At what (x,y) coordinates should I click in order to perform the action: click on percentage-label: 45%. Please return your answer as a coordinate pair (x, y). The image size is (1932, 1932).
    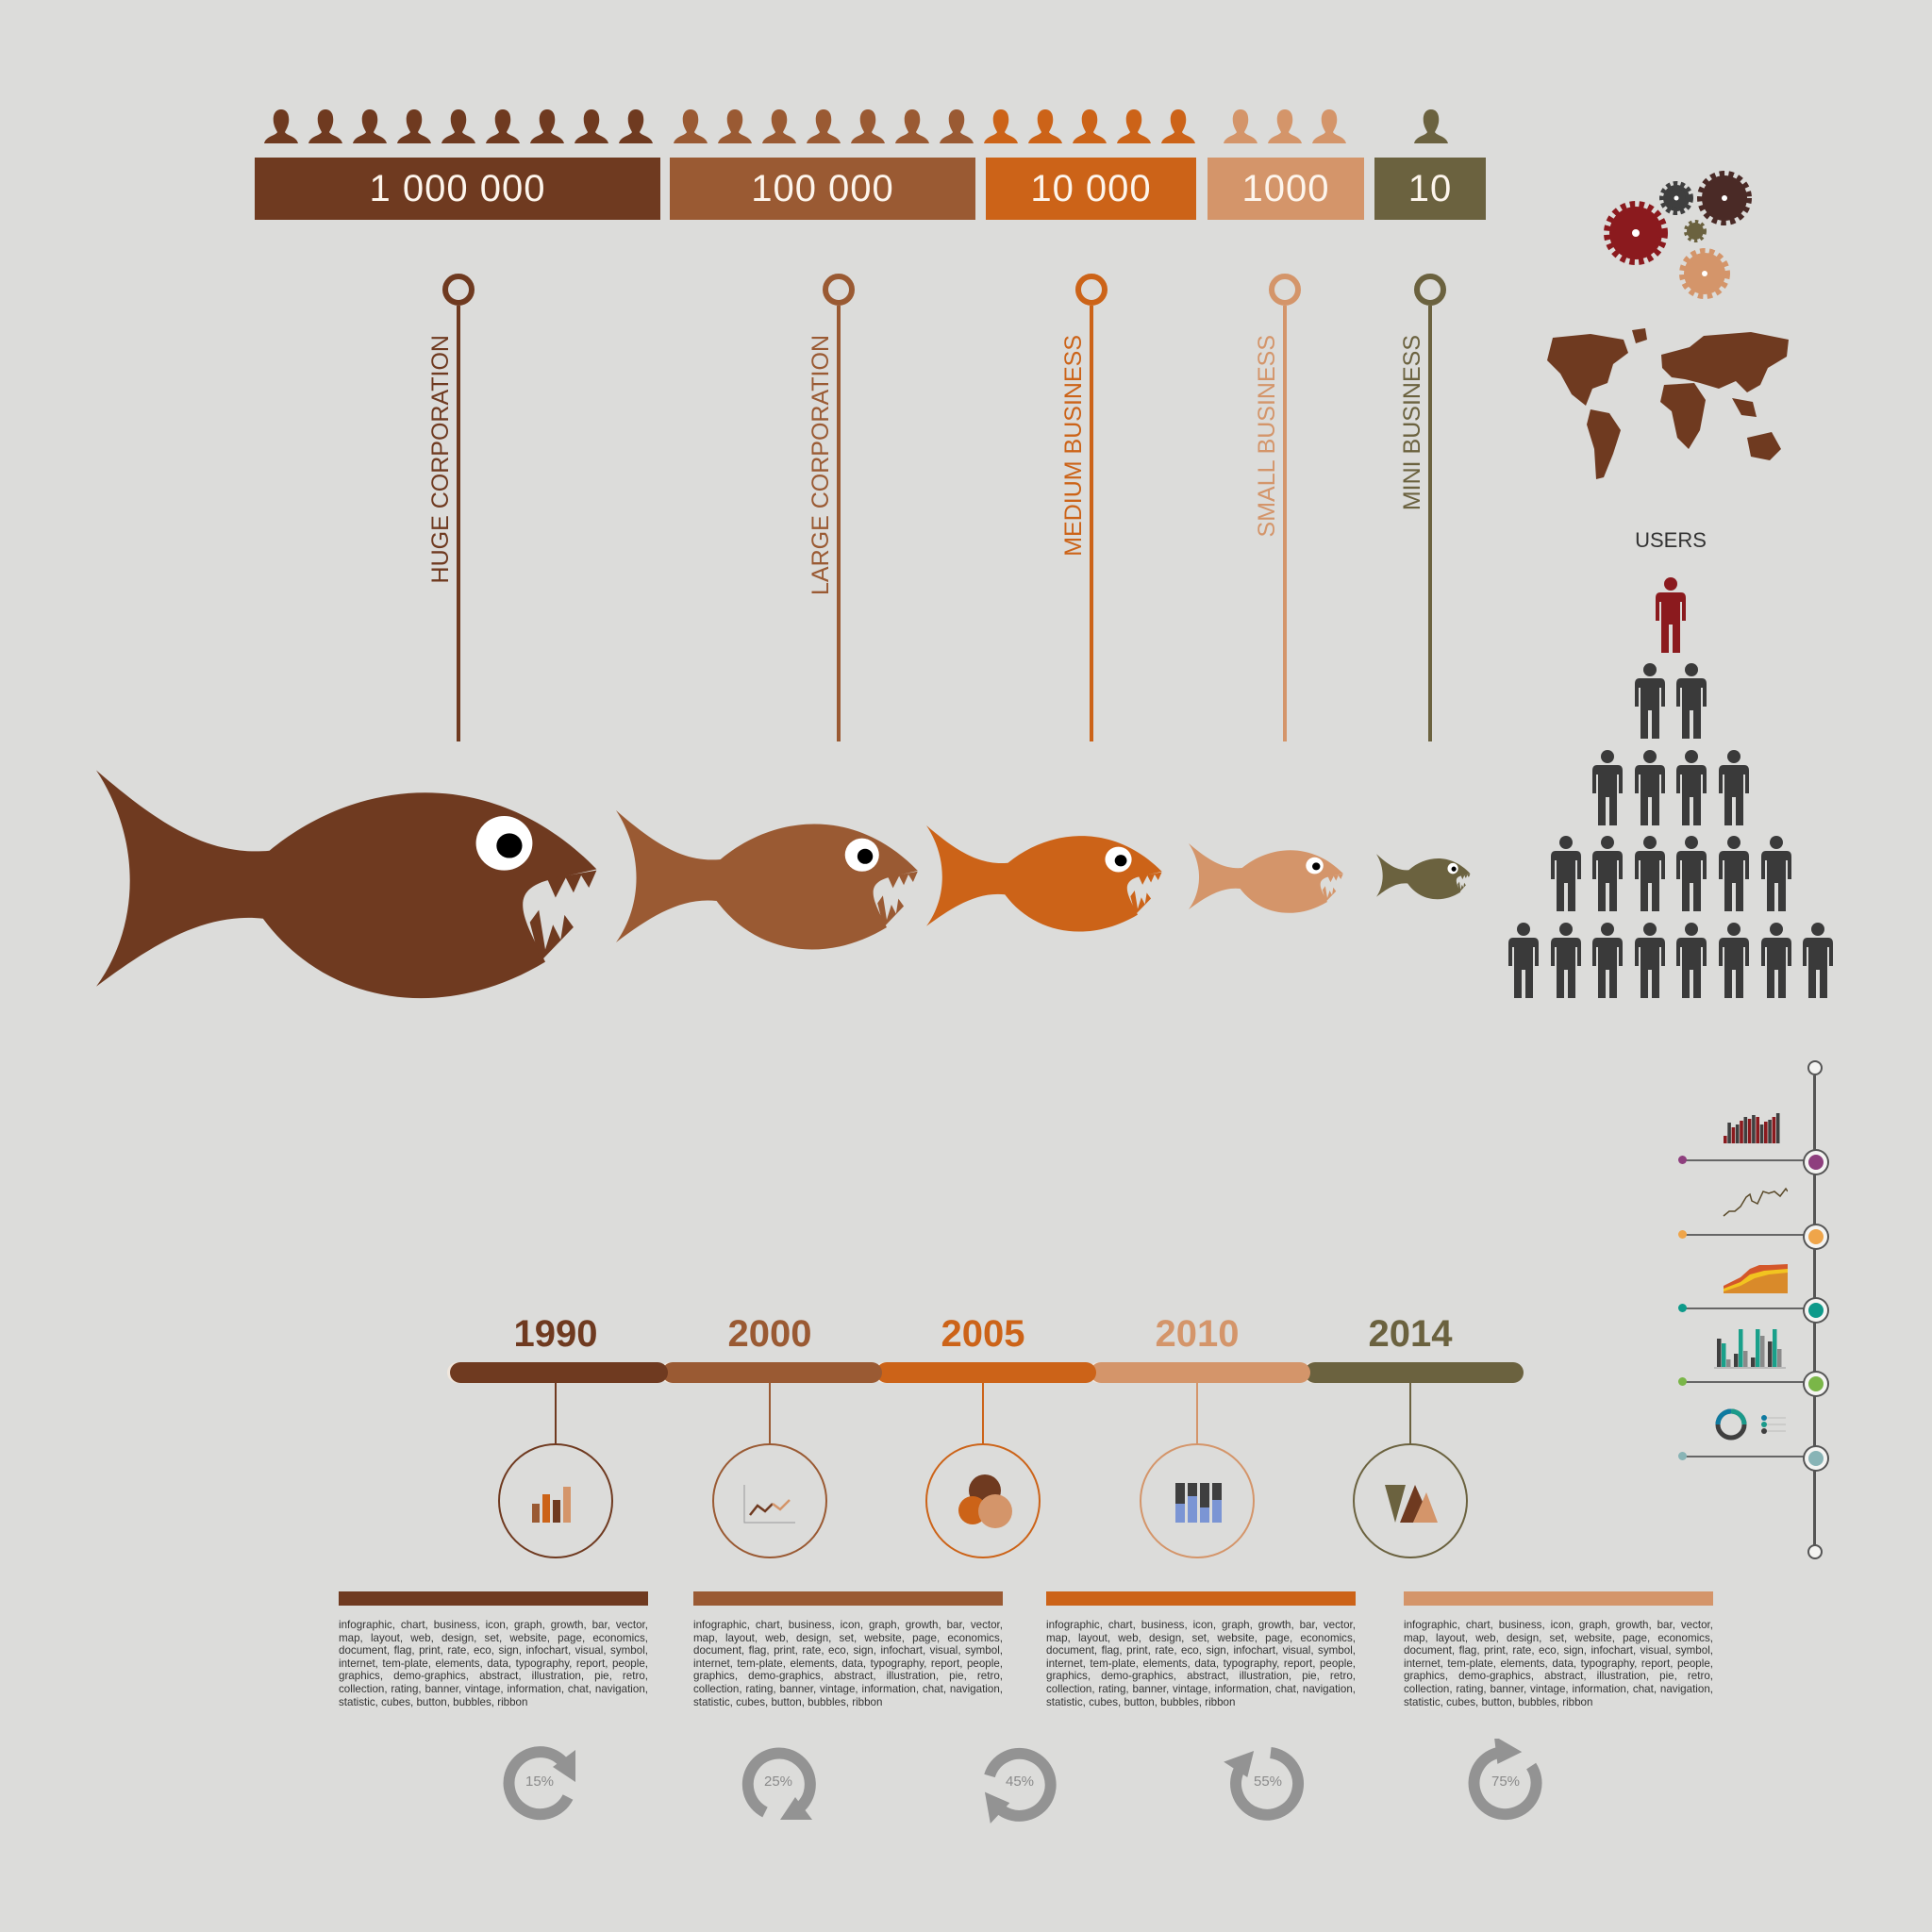
    Looking at the image, I should click on (1020, 1782).